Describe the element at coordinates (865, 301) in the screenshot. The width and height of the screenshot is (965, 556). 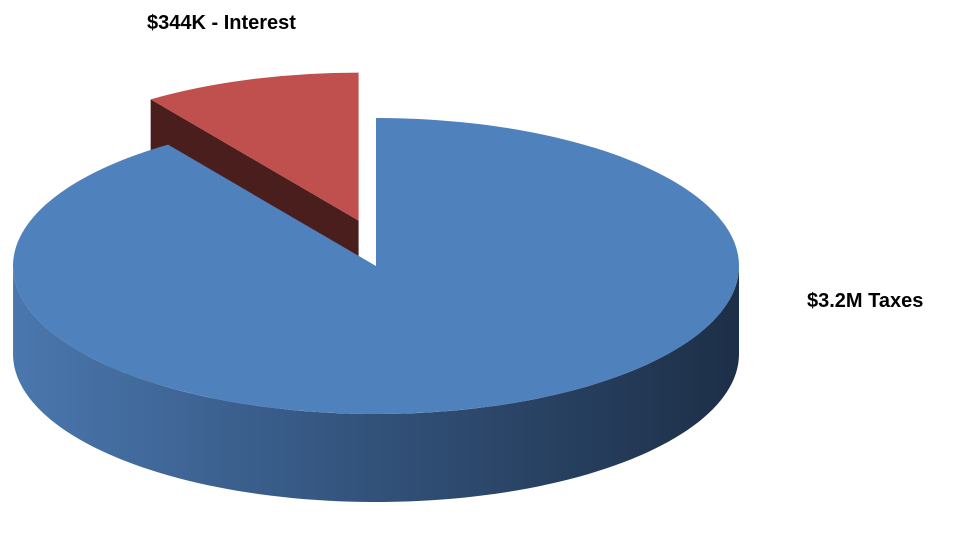
I see `slice-label-taxes: $3.2M Taxes` at that location.